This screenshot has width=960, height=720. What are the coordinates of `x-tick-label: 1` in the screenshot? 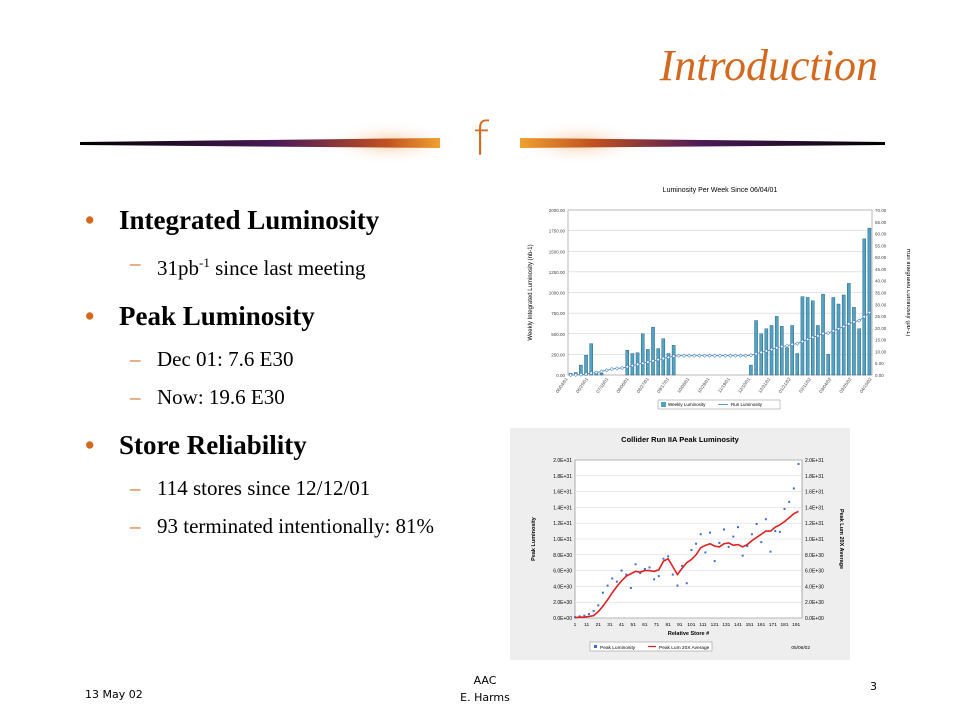 It's located at (575, 625).